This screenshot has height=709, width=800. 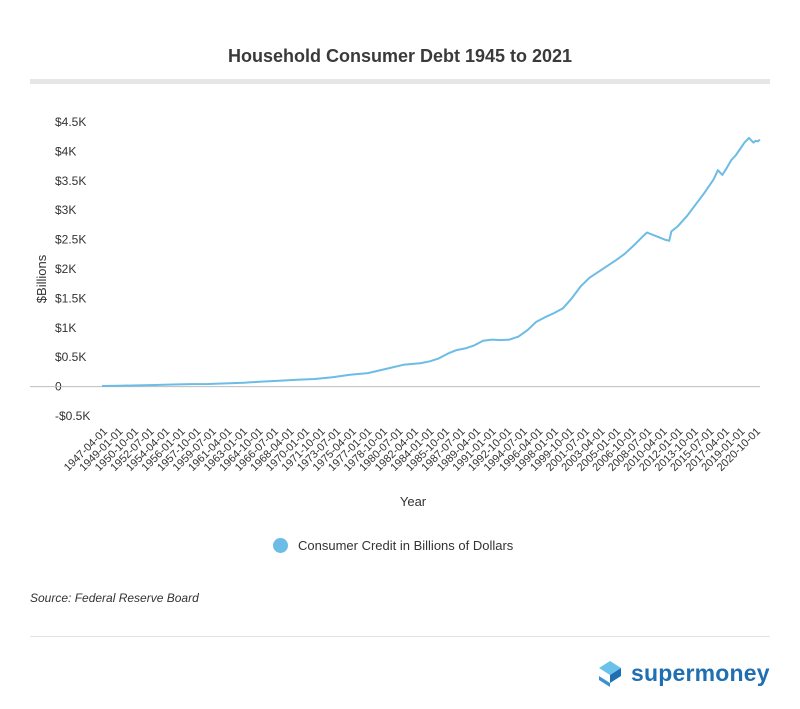 I want to click on source-note: Source: Federal Reserve Board, so click(x=114, y=598).